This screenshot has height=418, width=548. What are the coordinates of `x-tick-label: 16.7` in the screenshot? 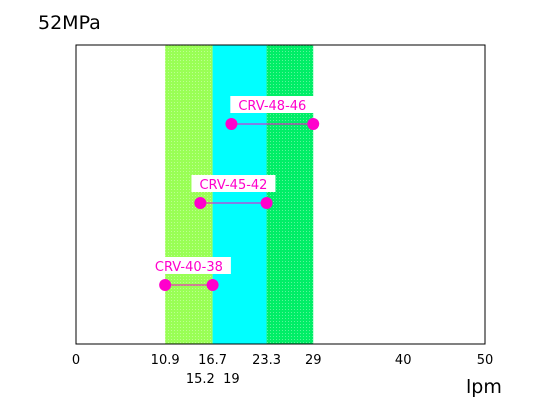 It's located at (212, 360).